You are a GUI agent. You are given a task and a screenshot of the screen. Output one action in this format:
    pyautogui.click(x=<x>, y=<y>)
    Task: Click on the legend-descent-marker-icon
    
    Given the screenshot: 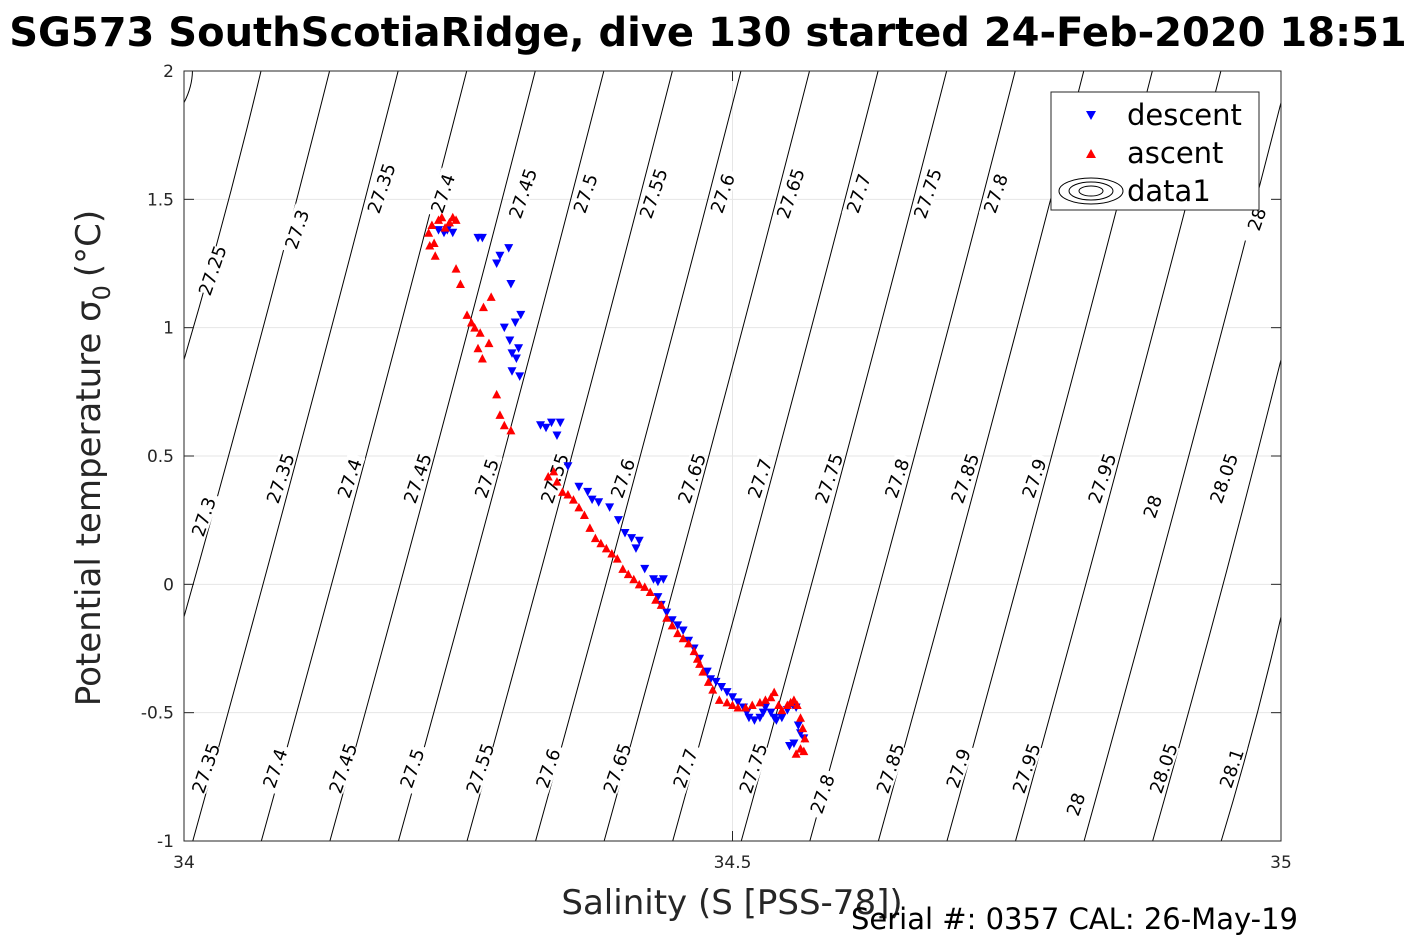 What is the action you would take?
    pyautogui.click(x=1091, y=115)
    